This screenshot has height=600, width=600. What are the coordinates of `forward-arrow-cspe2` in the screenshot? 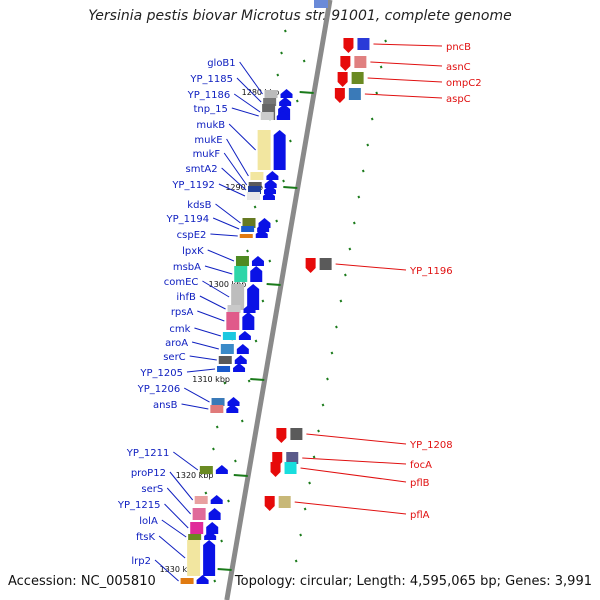 It's located at (261, 233).